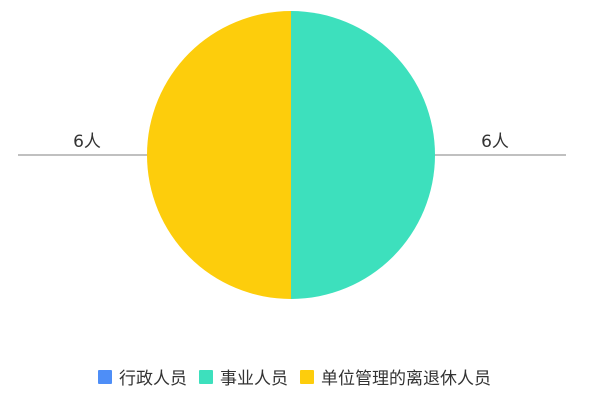 This screenshot has width=589, height=394. I want to click on legend-label-0: 行政人员, so click(153, 379).